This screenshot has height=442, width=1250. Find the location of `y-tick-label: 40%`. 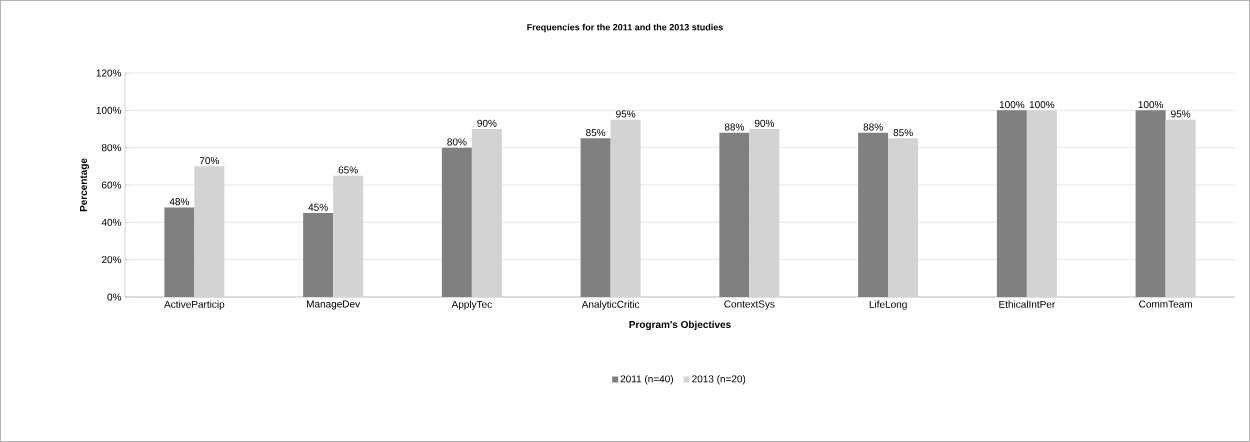

y-tick-label: 40% is located at coordinates (111, 222).